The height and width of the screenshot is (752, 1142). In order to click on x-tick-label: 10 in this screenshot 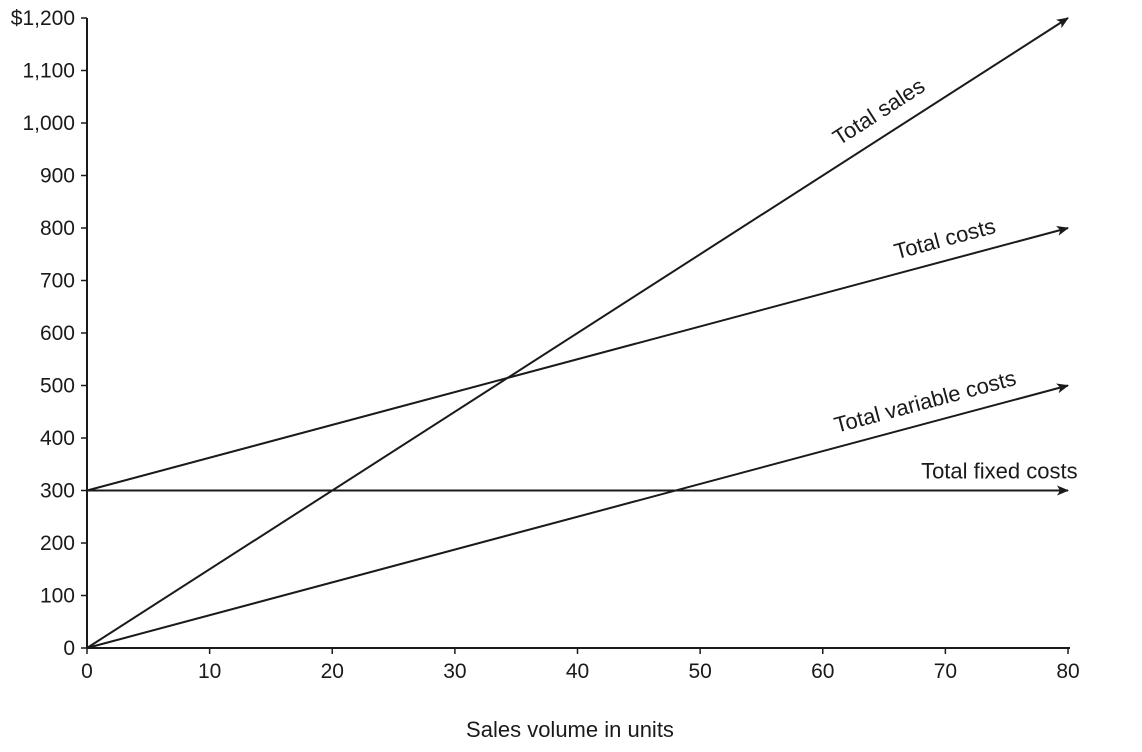, I will do `click(209, 671)`.